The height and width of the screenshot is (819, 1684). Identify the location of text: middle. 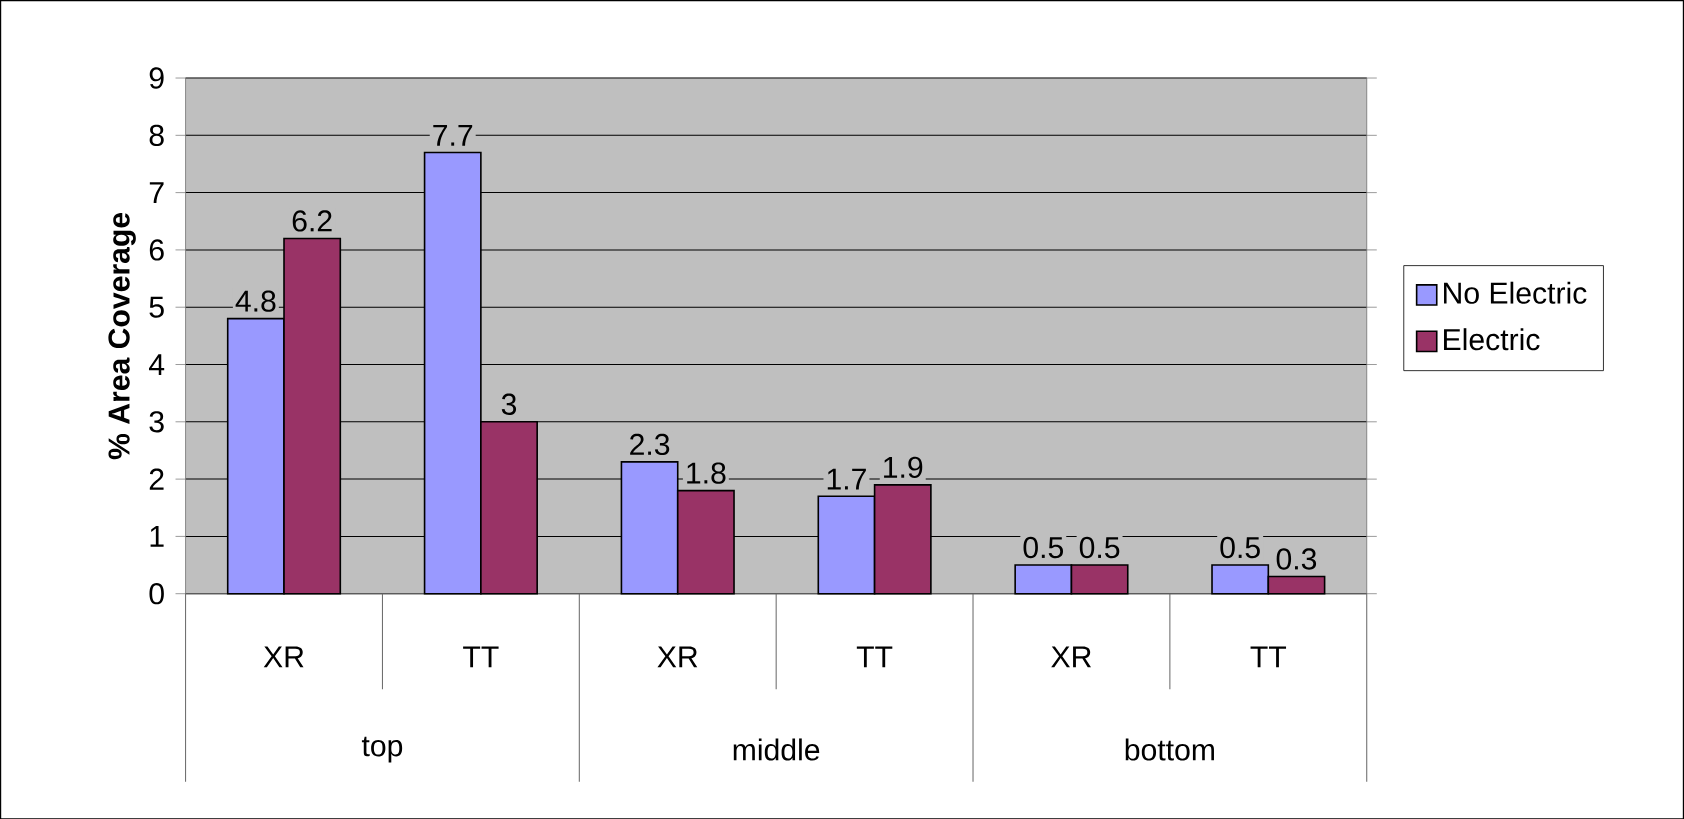
(776, 749).